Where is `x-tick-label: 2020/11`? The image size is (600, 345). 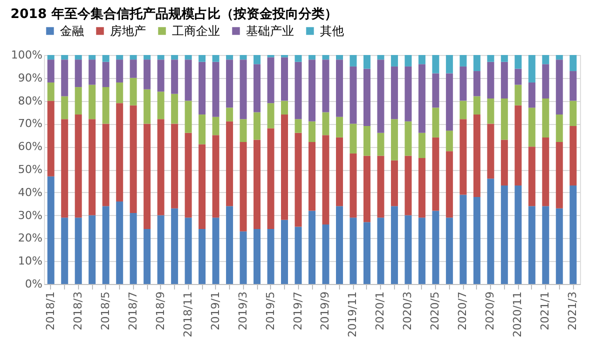
x-tick-label: 2020/11 is located at coordinates (517, 315).